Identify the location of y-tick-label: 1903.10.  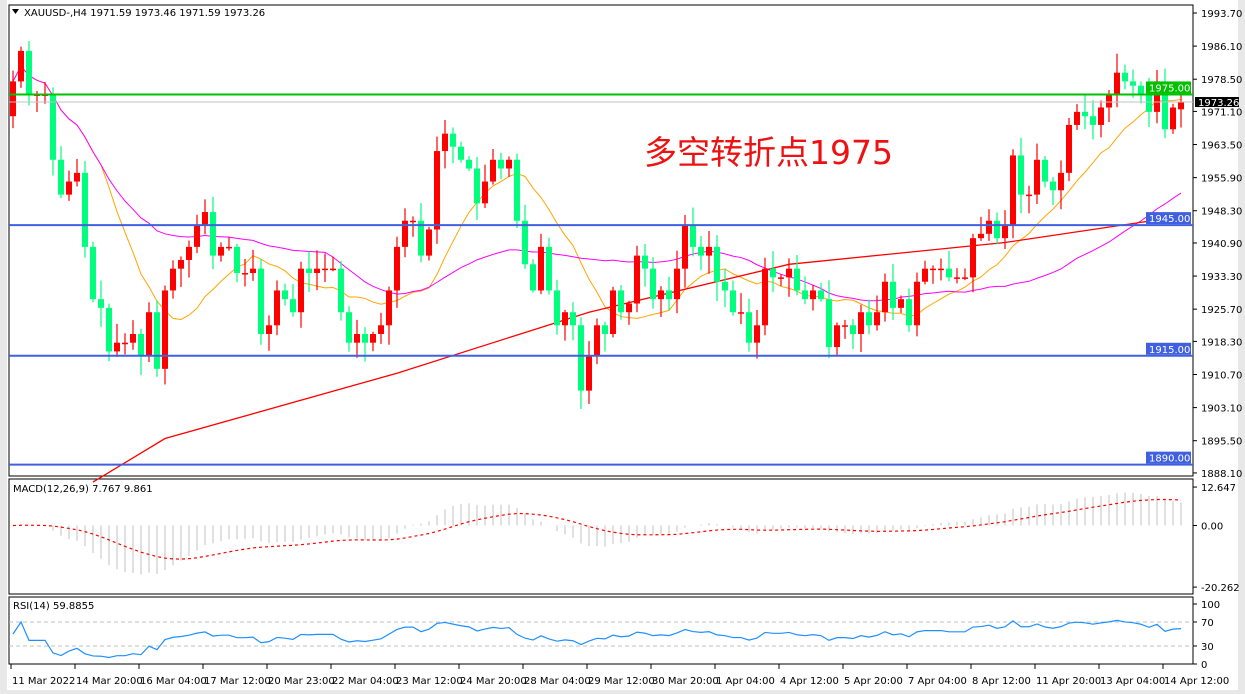
(1221, 409).